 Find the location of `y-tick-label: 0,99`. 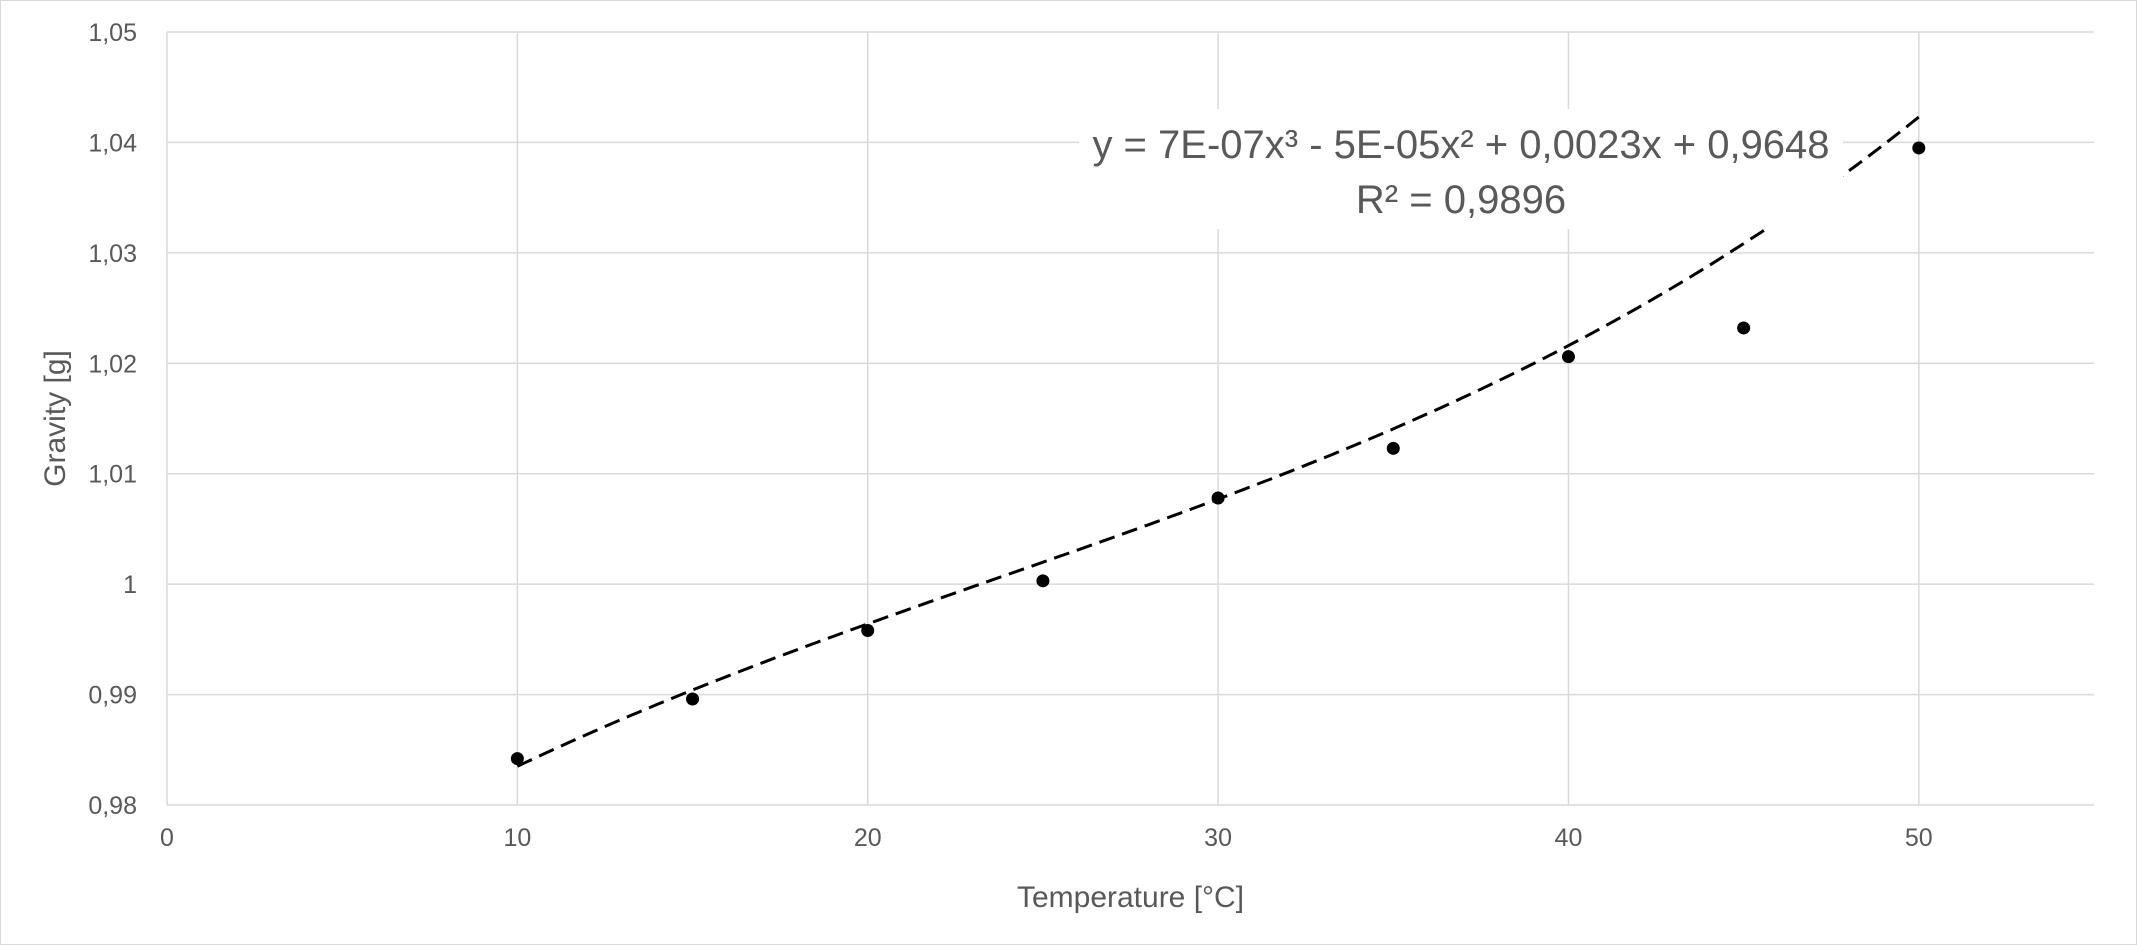

y-tick-label: 0,99 is located at coordinates (112, 696).